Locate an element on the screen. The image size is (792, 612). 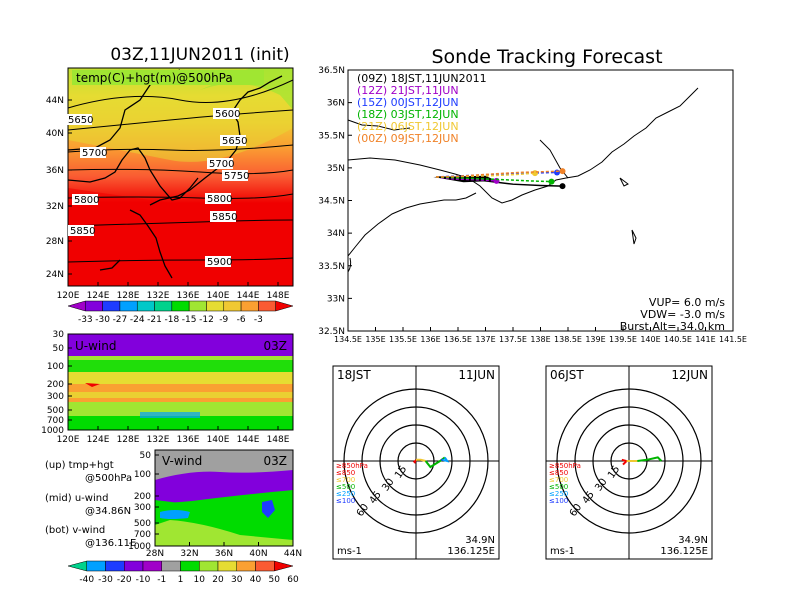
track-lon-tick: 140.5E is located at coordinates (678, 339).